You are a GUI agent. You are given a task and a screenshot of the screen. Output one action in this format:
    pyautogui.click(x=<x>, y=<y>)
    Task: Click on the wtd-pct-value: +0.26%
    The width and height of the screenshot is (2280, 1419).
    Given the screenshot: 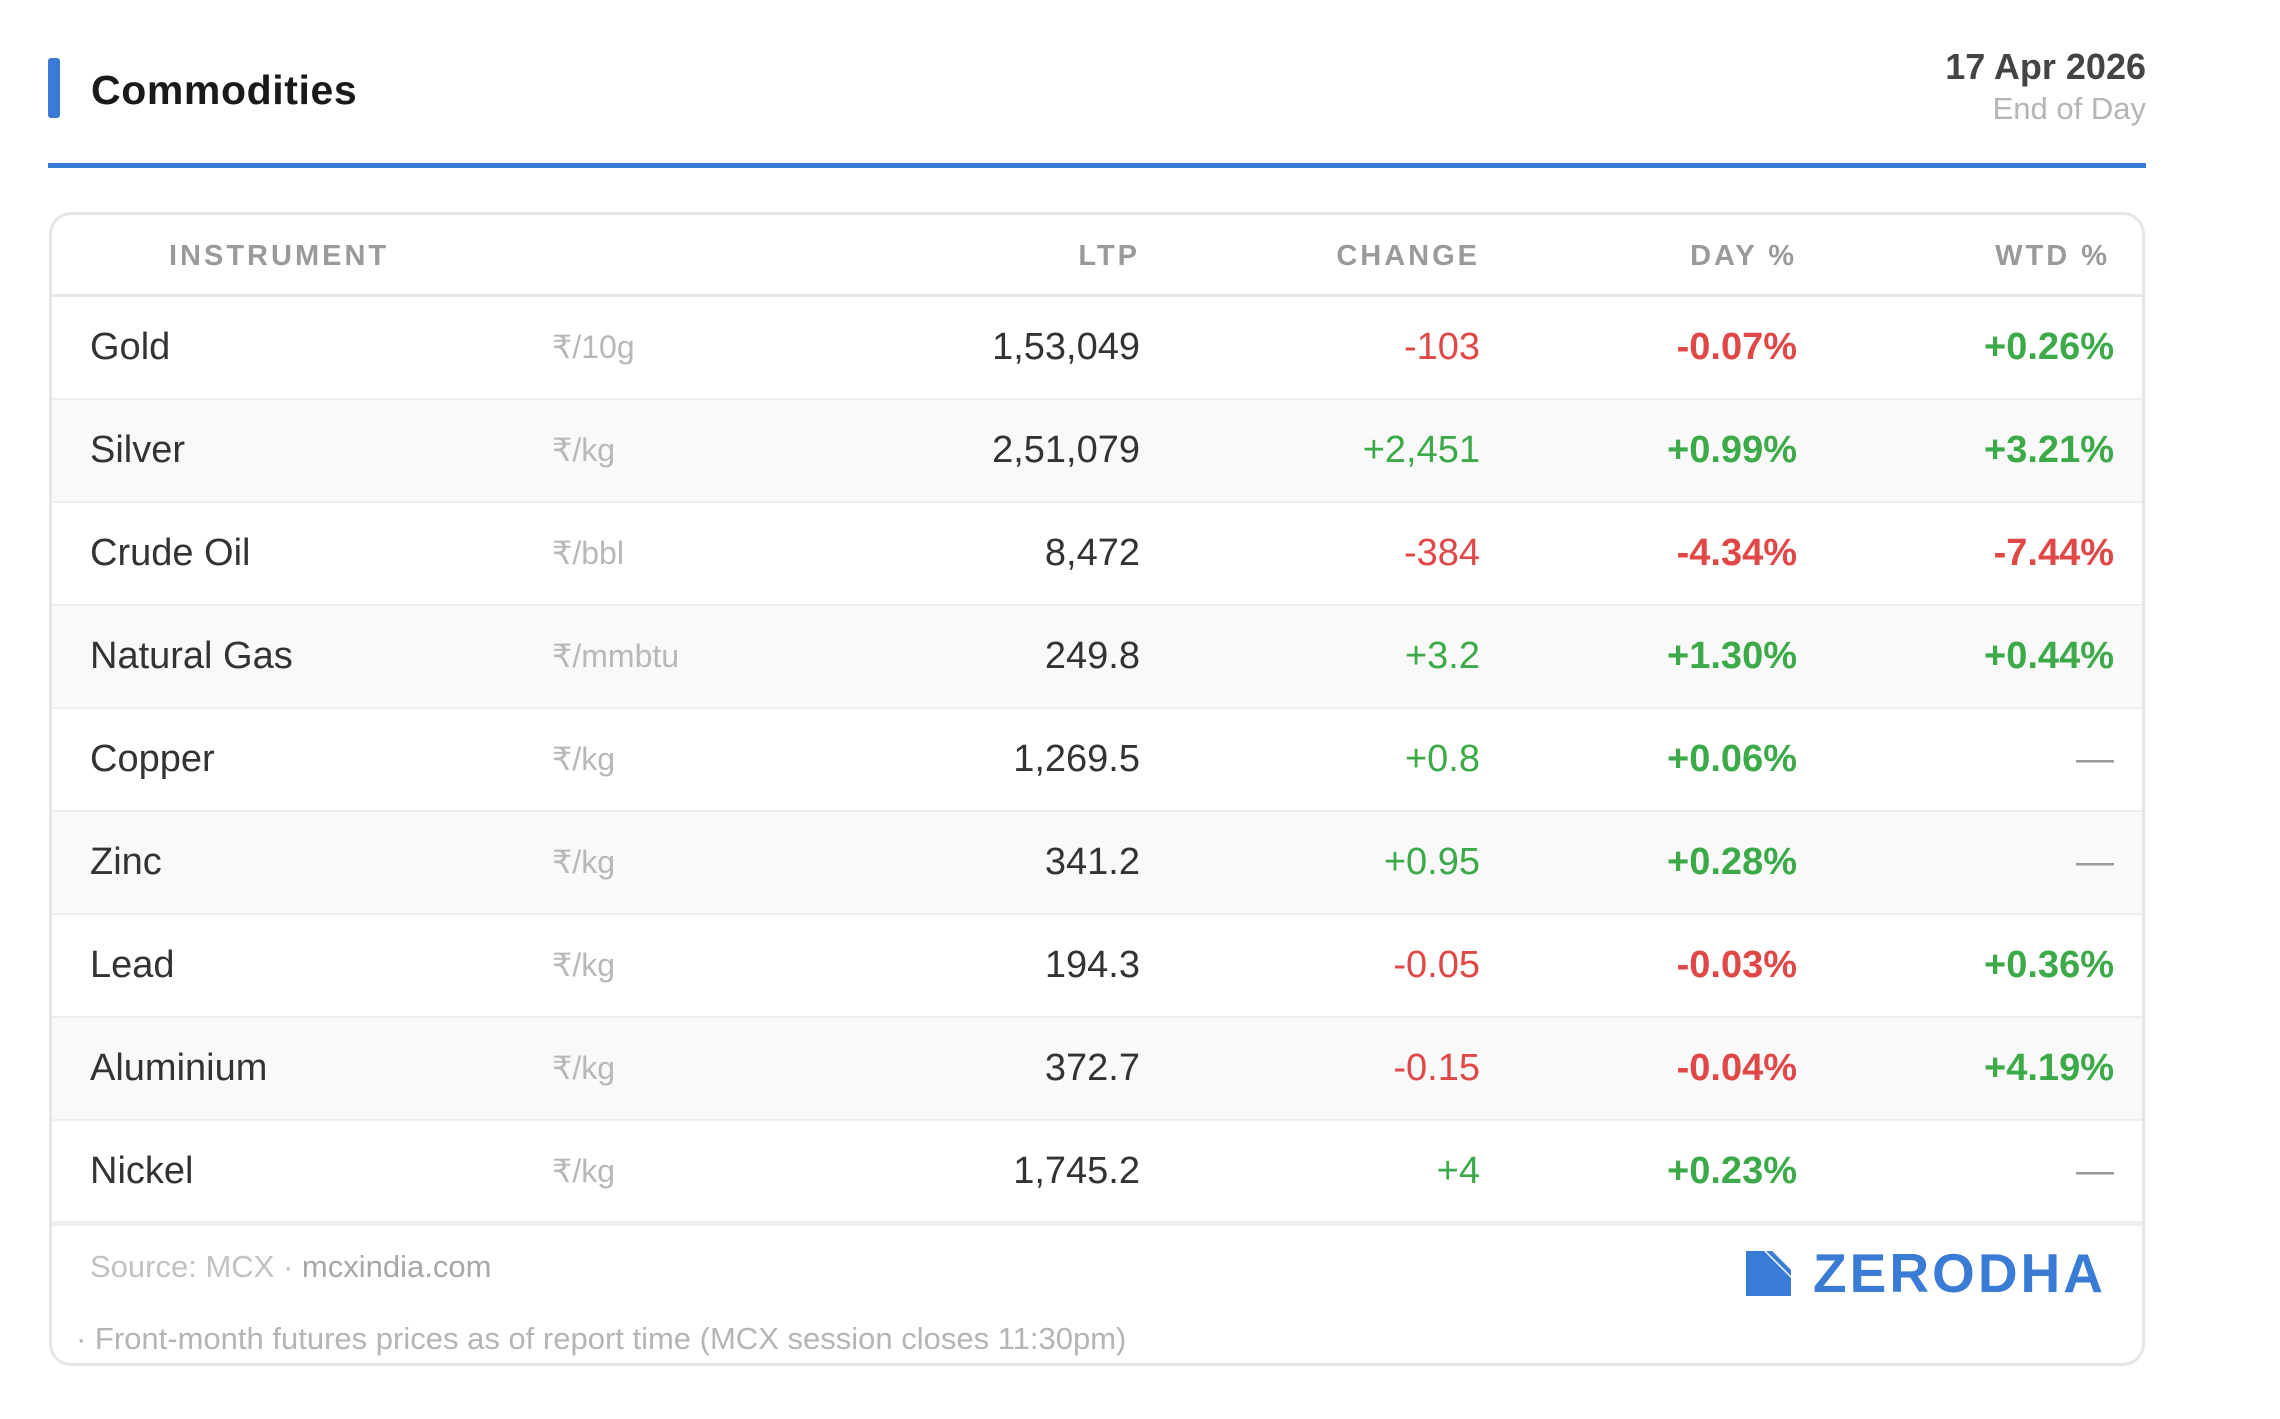 What is the action you would take?
    pyautogui.click(x=2049, y=347)
    